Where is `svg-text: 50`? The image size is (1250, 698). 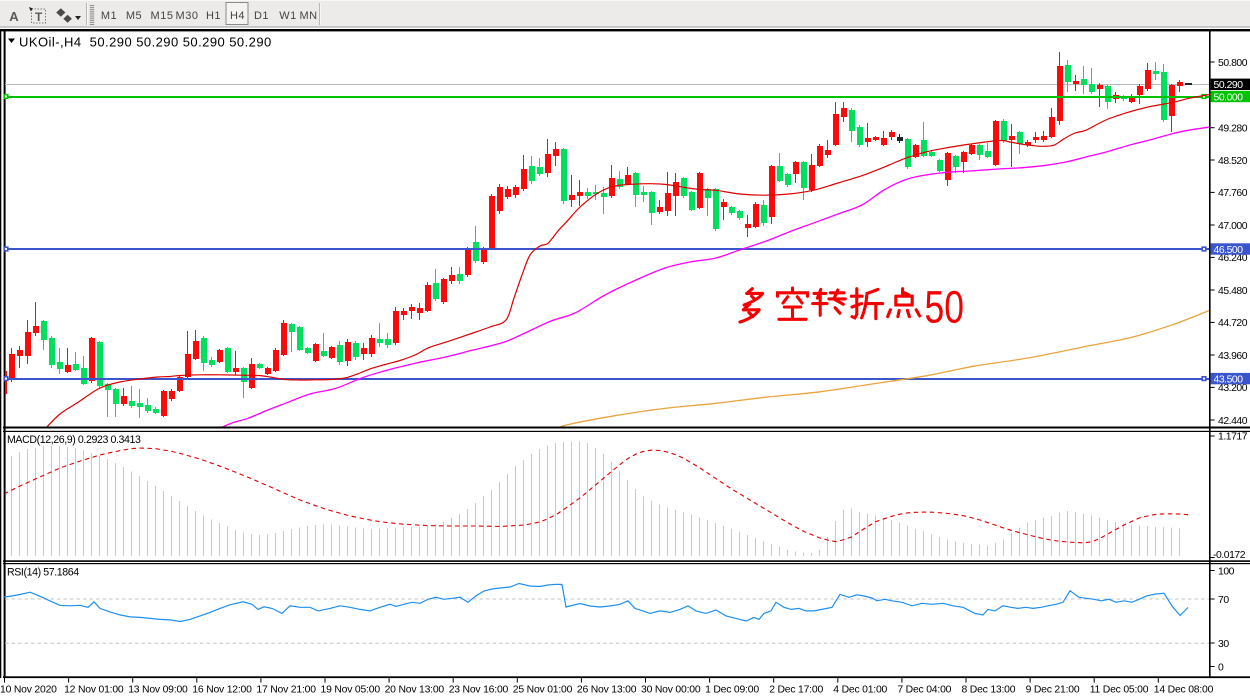
svg-text: 50 is located at coordinates (944, 306).